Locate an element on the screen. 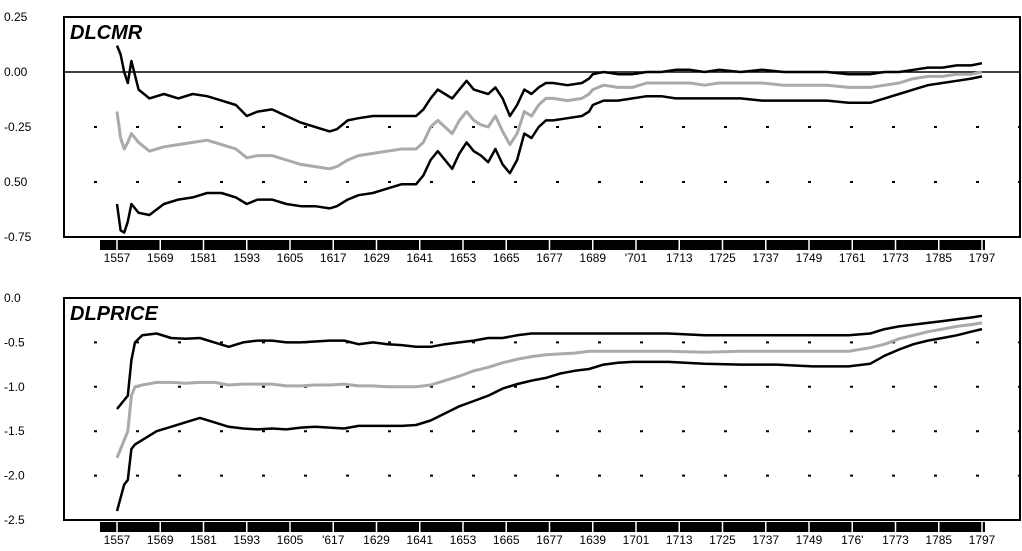 The height and width of the screenshot is (551, 1022). x-tick-label: 1639 is located at coordinates (592, 540).